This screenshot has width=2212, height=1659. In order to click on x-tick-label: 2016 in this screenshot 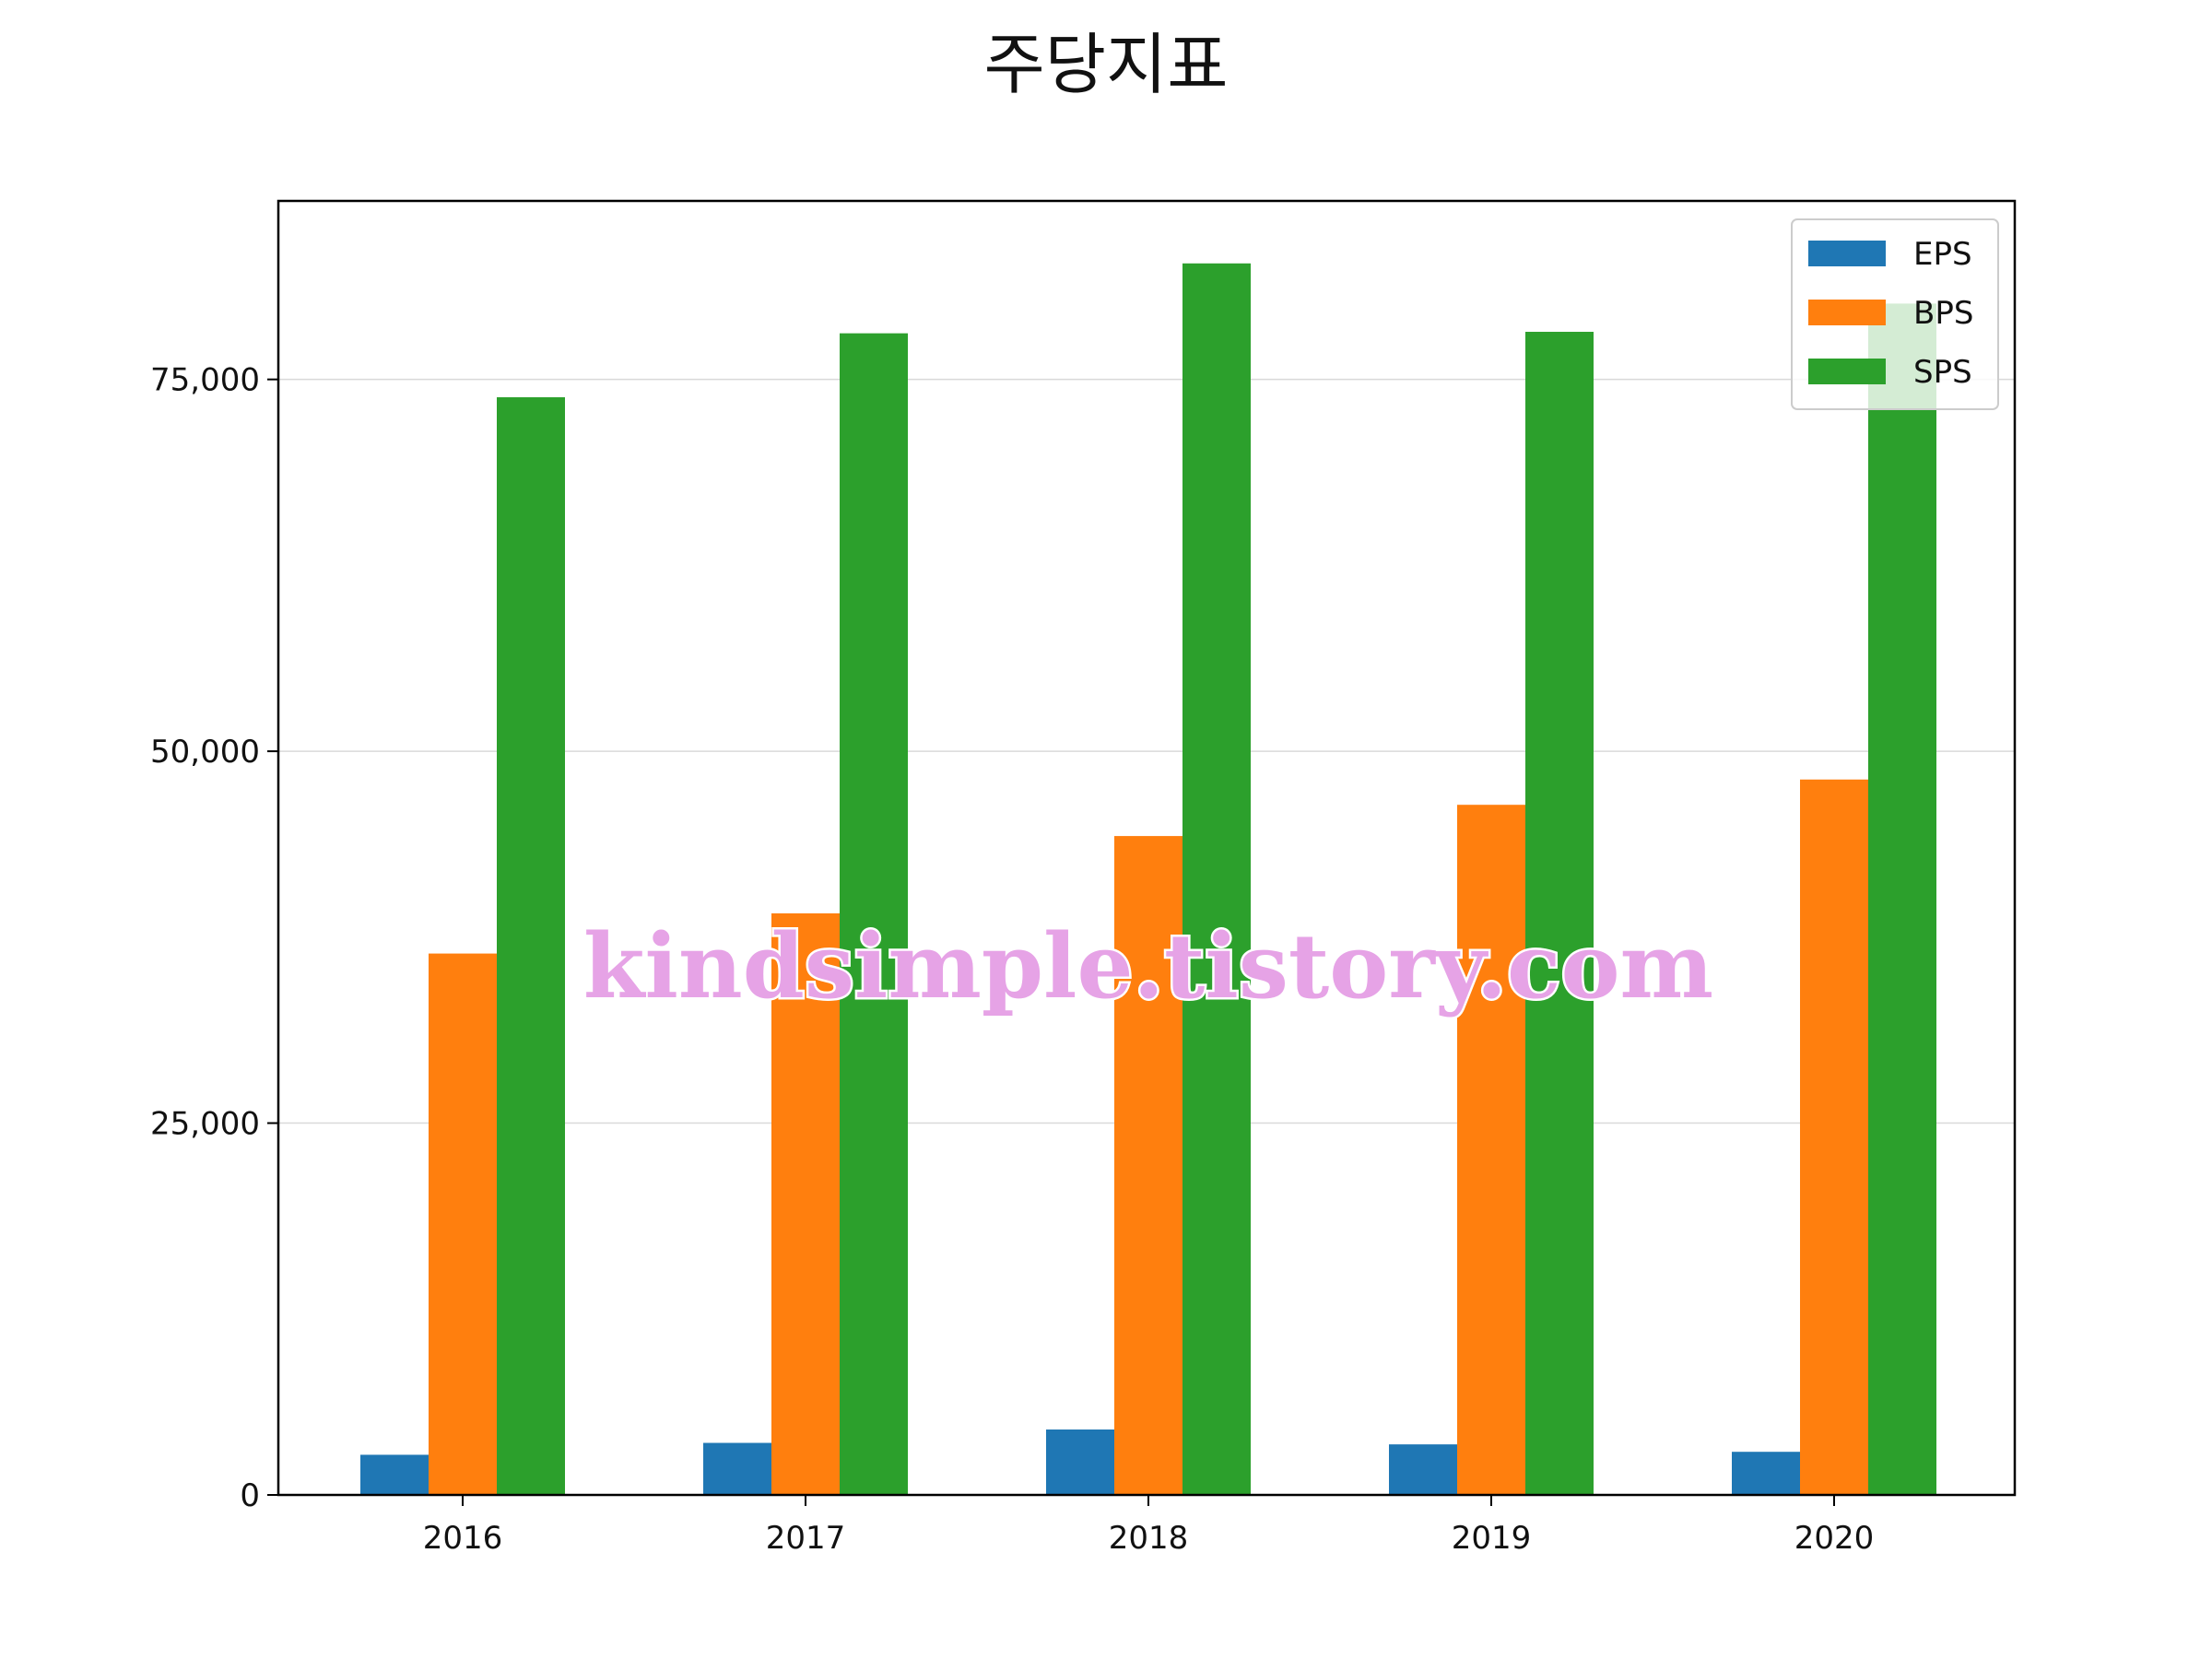, I will do `click(463, 1538)`.